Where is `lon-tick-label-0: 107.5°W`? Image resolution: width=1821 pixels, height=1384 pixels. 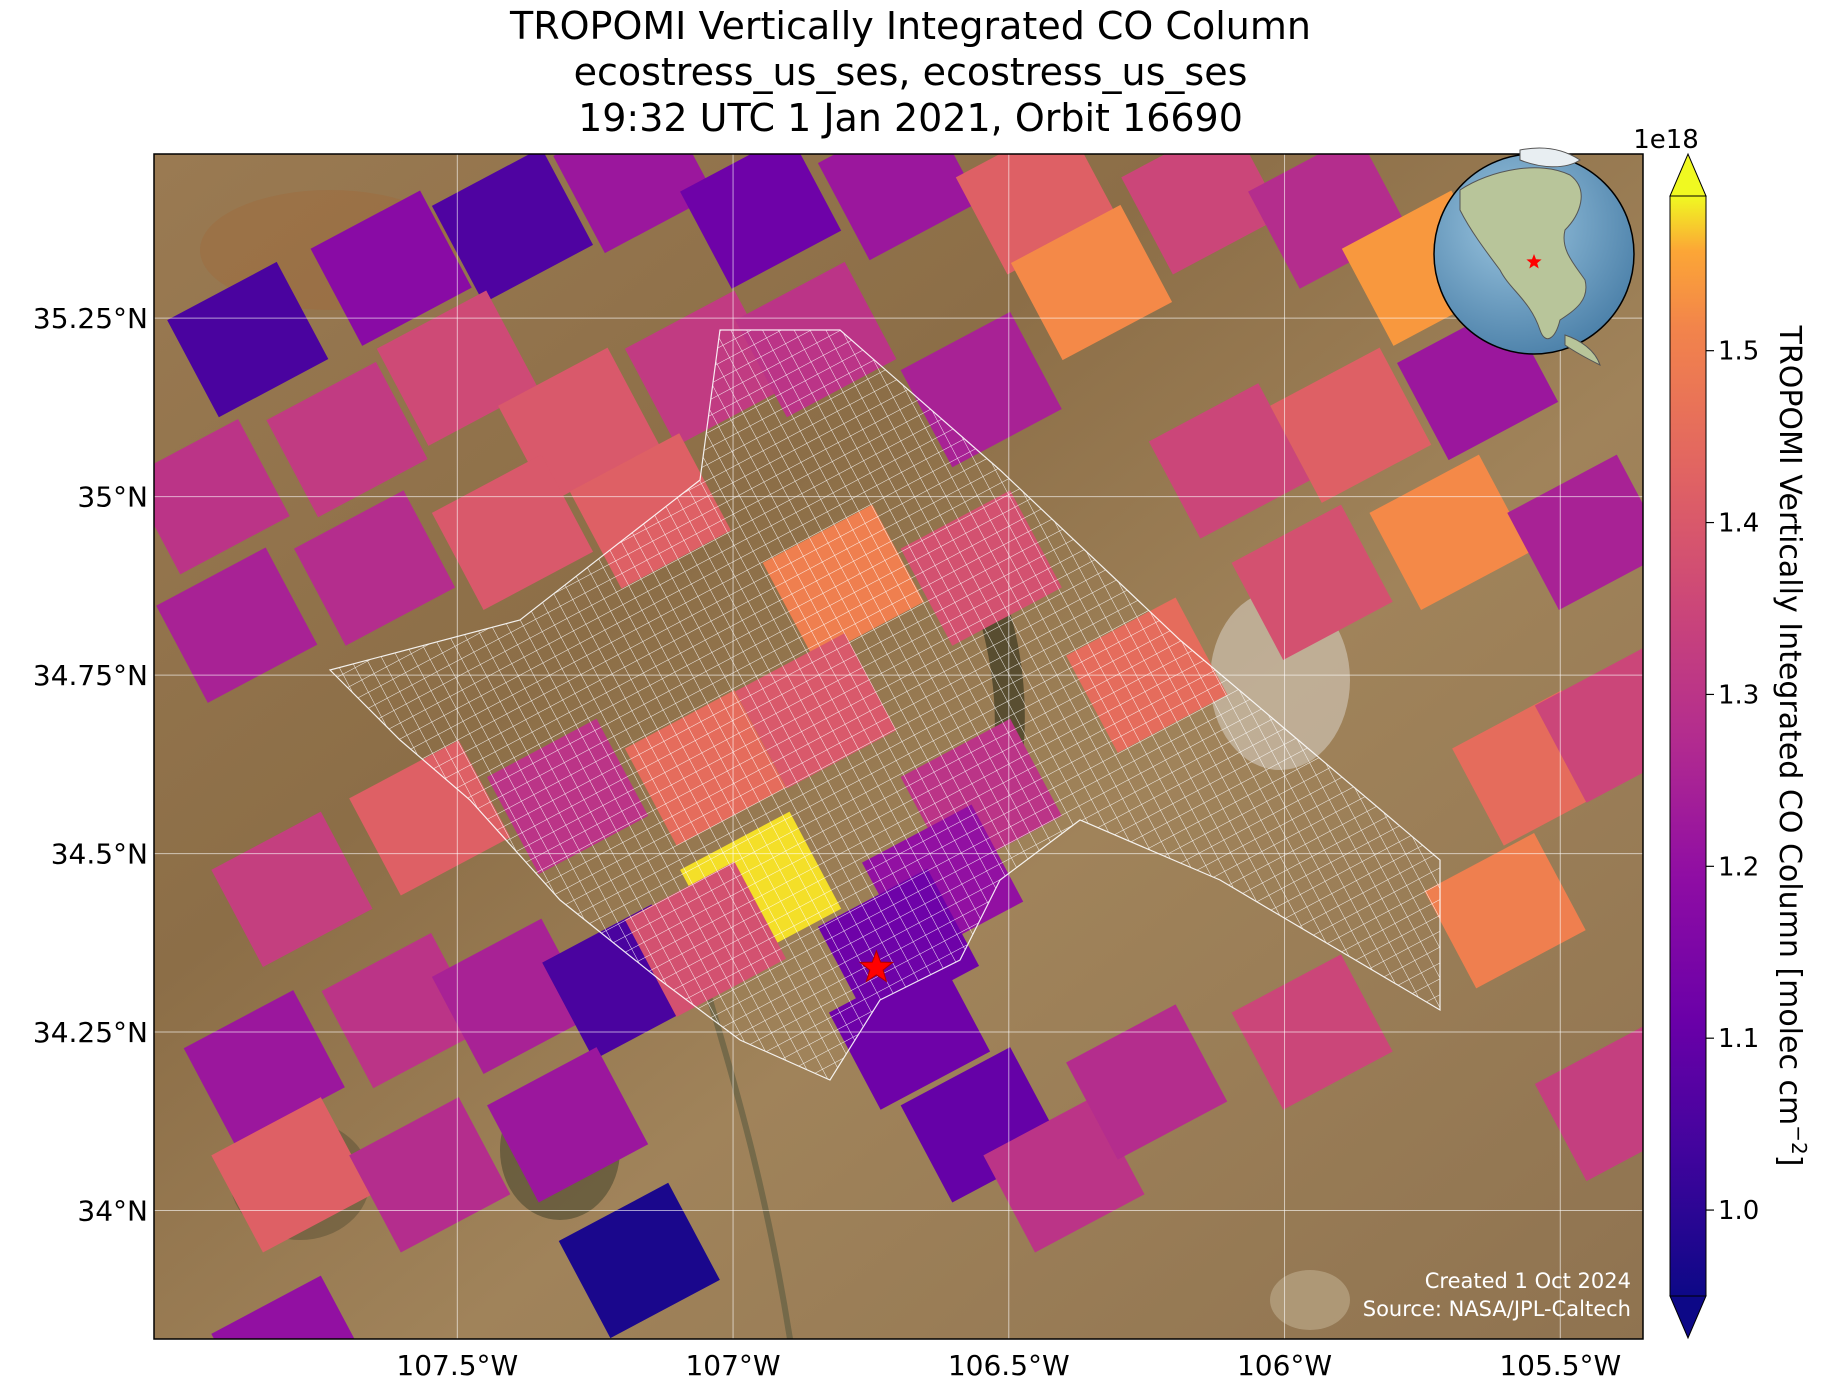 lon-tick-label-0: 107.5°W is located at coordinates (457, 1365).